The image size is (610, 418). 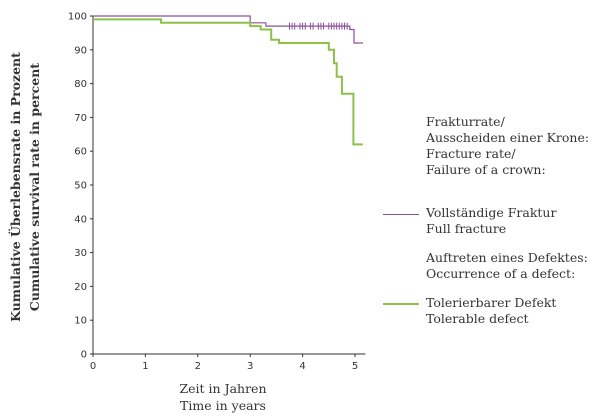 I want to click on y-tick-label: 50, so click(x=80, y=186).